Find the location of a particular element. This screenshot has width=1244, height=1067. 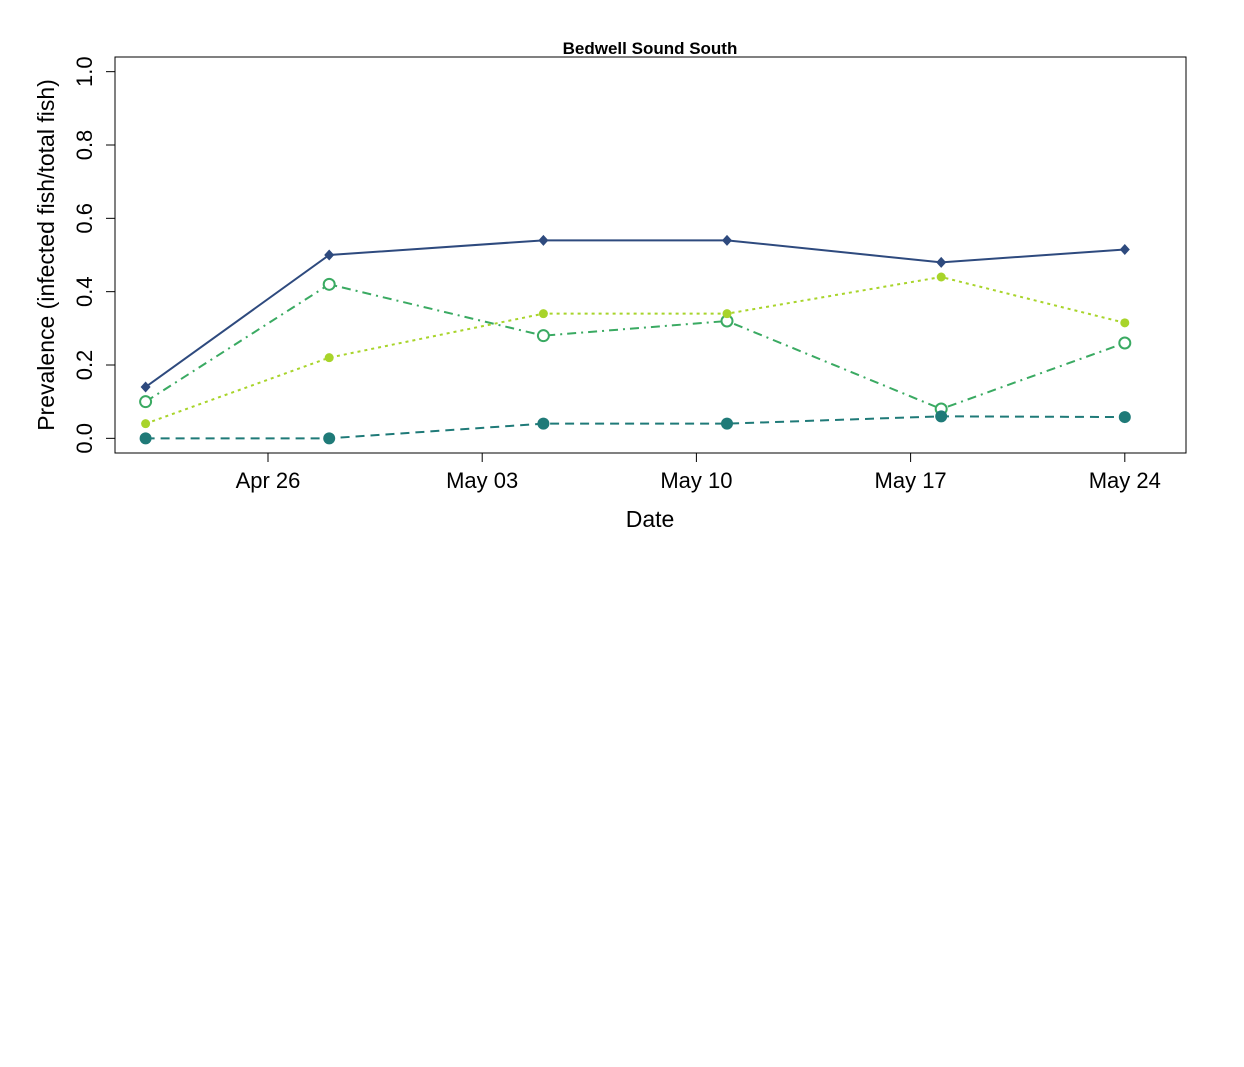

y-tick-label: 0.0 is located at coordinates (84, 438).